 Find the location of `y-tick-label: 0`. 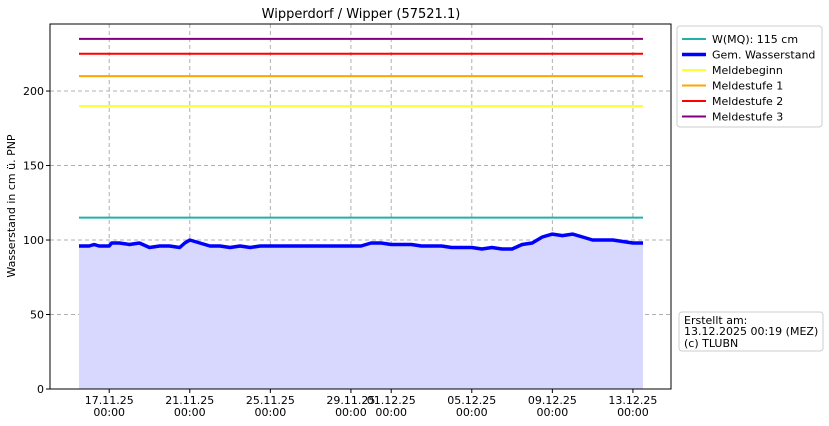

y-tick-label: 0 is located at coordinates (40, 389).